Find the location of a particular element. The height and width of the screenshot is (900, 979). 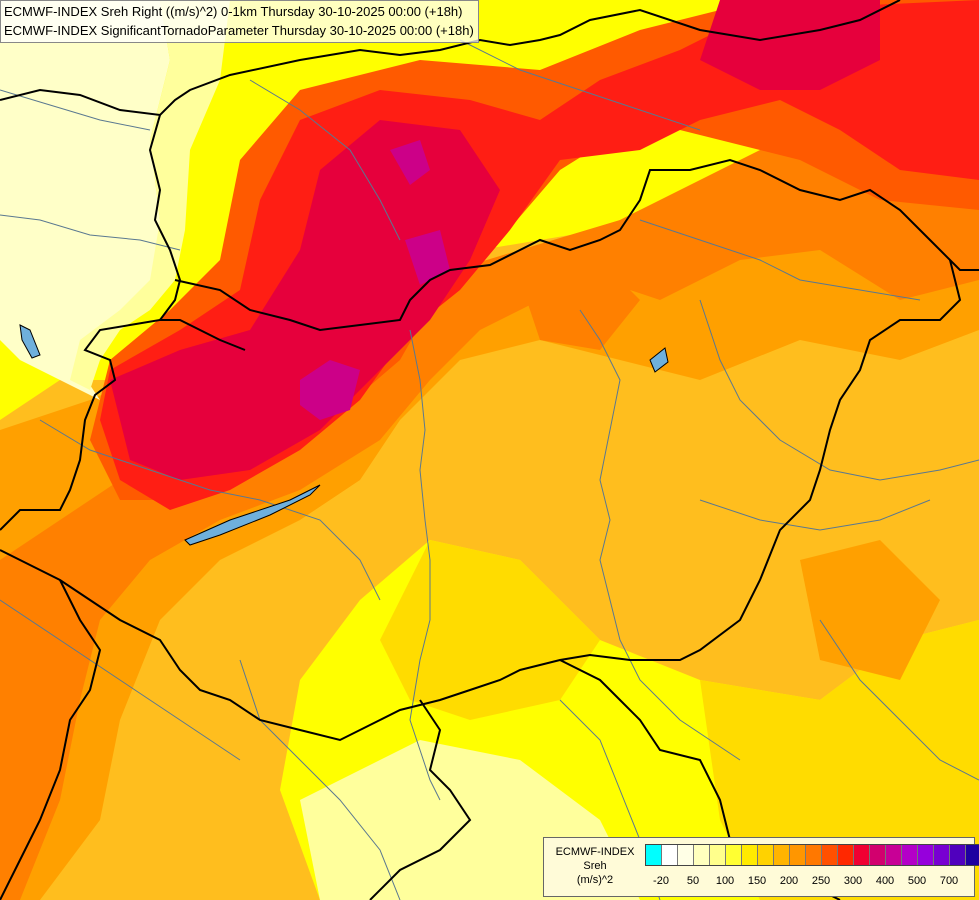

legend-tick-label: 400 is located at coordinates (885, 881).